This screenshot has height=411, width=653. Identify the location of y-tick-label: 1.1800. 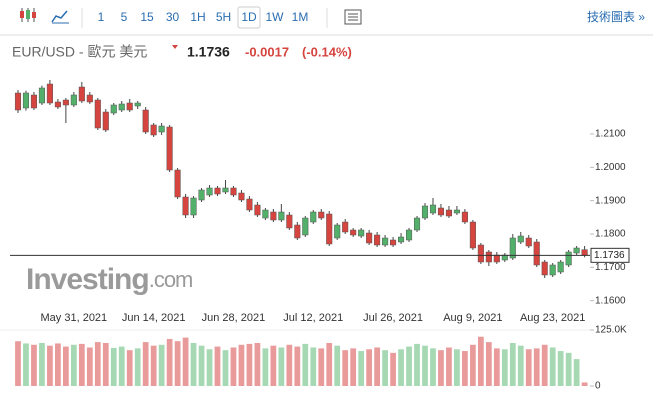
(610, 234).